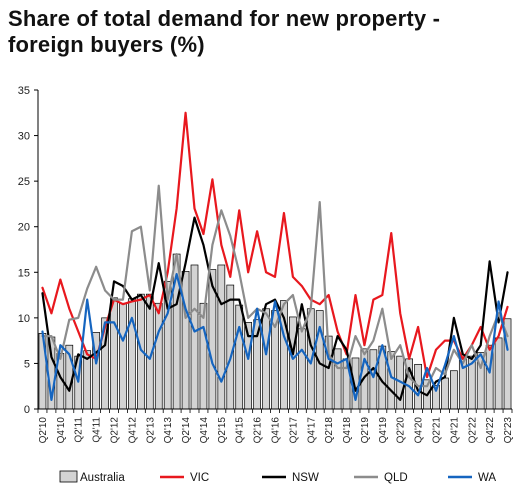  I want to click on x-tick-label: Q4'19, so click(383, 430).